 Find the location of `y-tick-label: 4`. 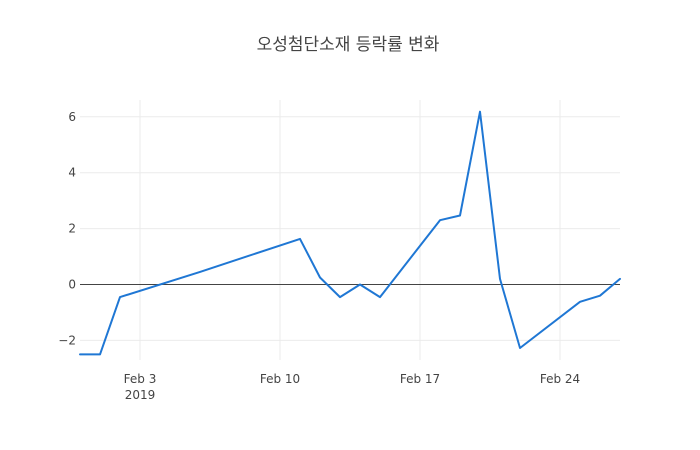

y-tick-label: 4 is located at coordinates (72, 173).